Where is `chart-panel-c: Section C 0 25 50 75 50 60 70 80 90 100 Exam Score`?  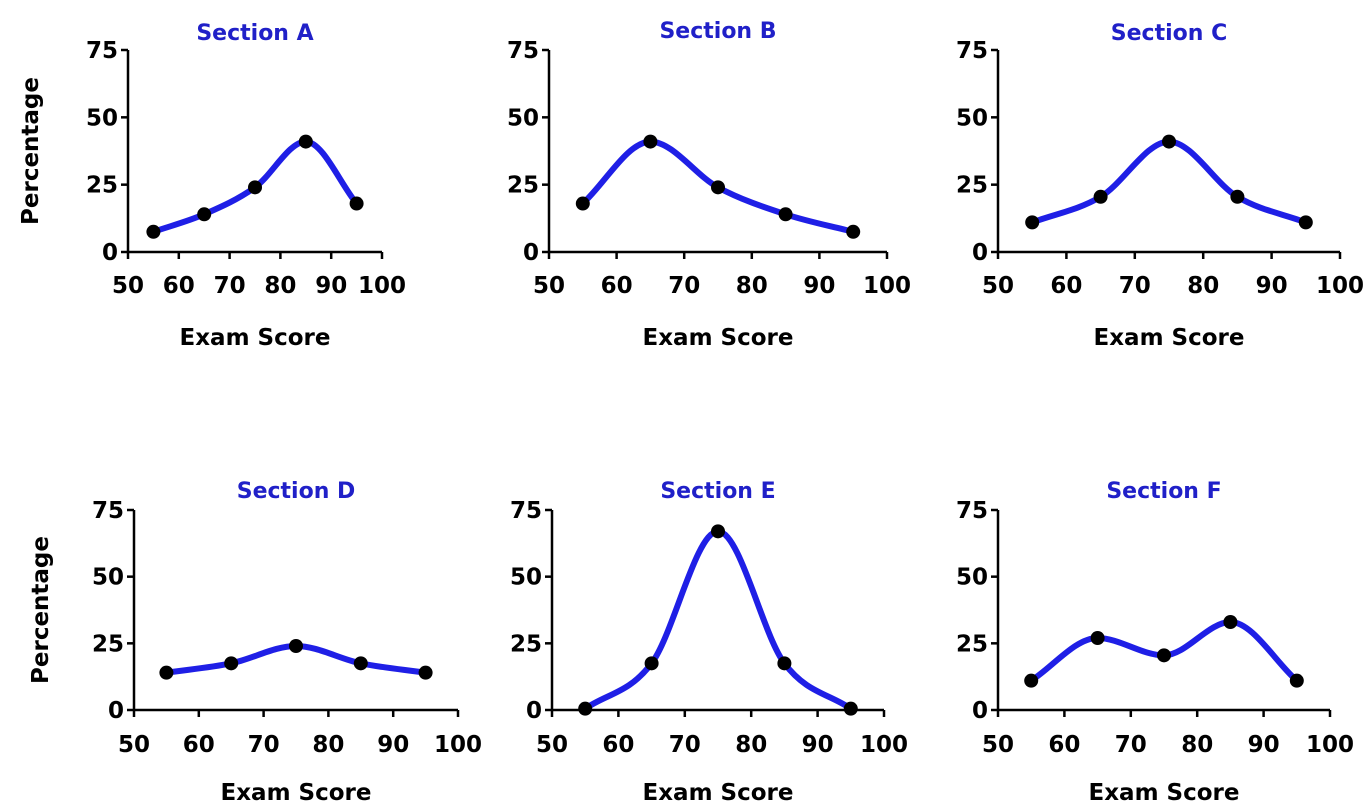 chart-panel-c: Section C 0 25 50 75 50 60 70 80 90 100 Exam Score is located at coordinates (1160, 186).